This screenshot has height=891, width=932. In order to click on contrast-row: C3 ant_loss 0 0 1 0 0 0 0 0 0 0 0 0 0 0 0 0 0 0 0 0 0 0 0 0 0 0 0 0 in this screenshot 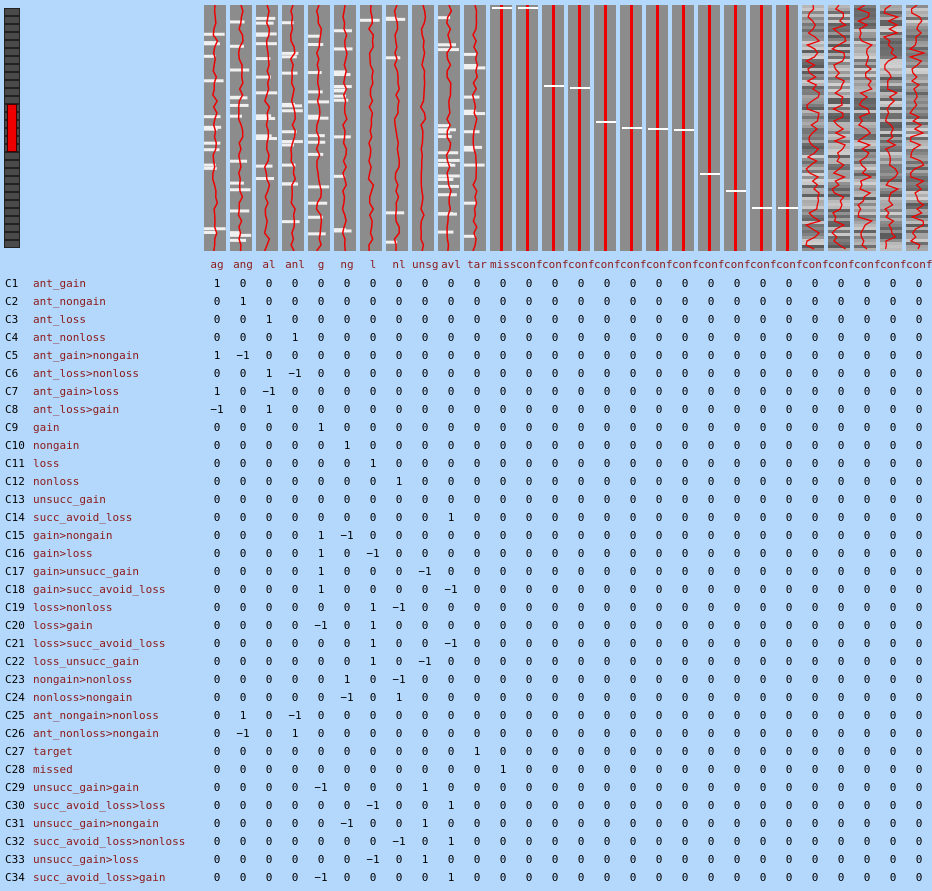, I will do `click(466, 320)`.